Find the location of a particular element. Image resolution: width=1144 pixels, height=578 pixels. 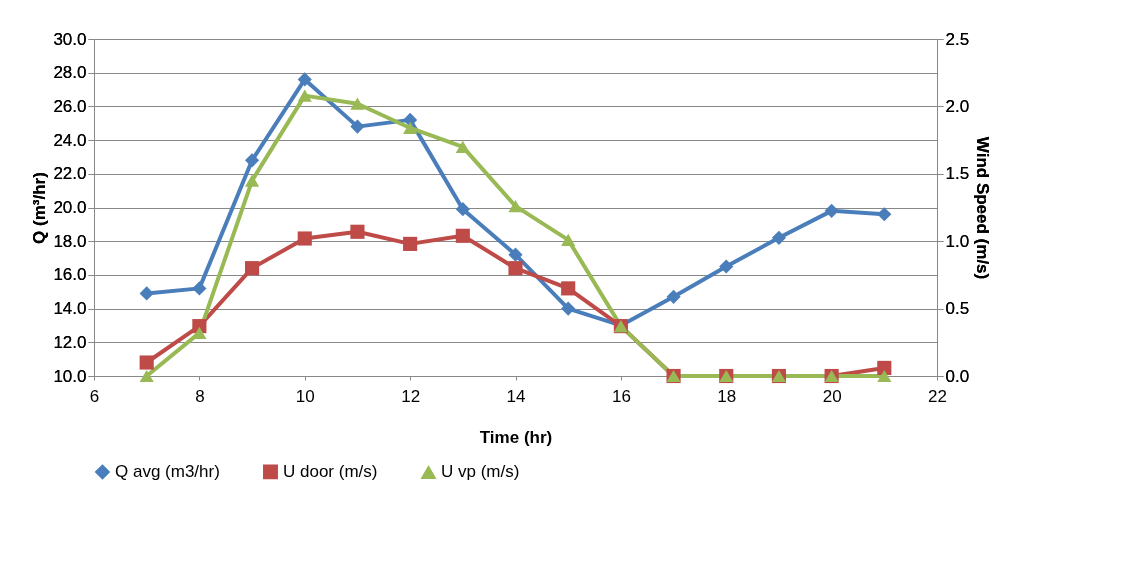

y-tick-label: 24.0 is located at coordinates (70, 140).